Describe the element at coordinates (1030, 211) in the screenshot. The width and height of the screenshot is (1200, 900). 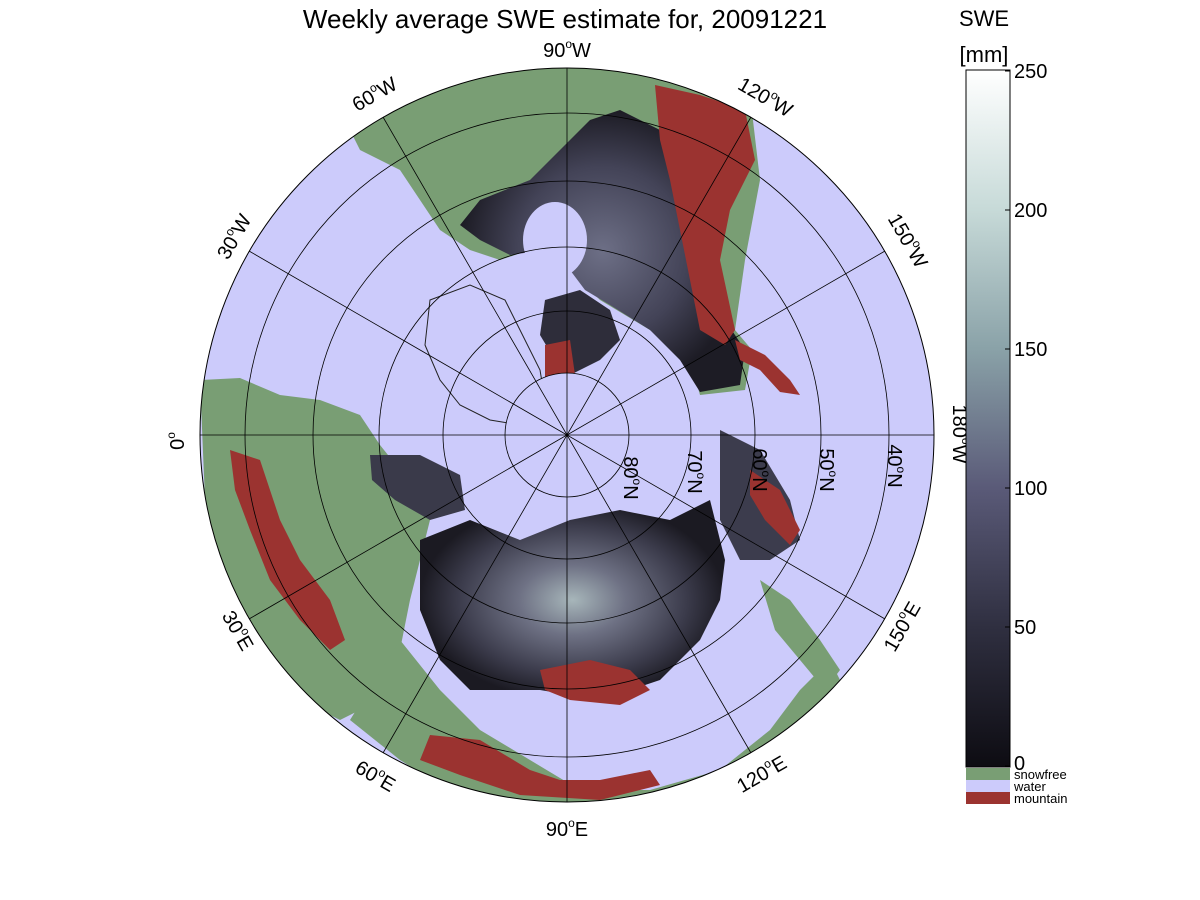
I see `colorbar-tick-label: 200` at that location.